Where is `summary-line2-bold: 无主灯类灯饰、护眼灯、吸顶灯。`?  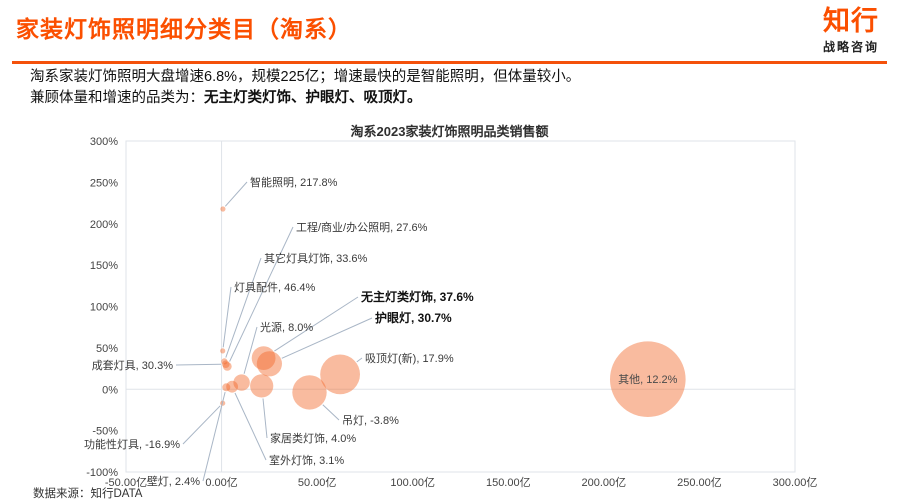
summary-line2-bold: 无主灯类灯饰、护眼灯、吸顶灯。 is located at coordinates (313, 98).